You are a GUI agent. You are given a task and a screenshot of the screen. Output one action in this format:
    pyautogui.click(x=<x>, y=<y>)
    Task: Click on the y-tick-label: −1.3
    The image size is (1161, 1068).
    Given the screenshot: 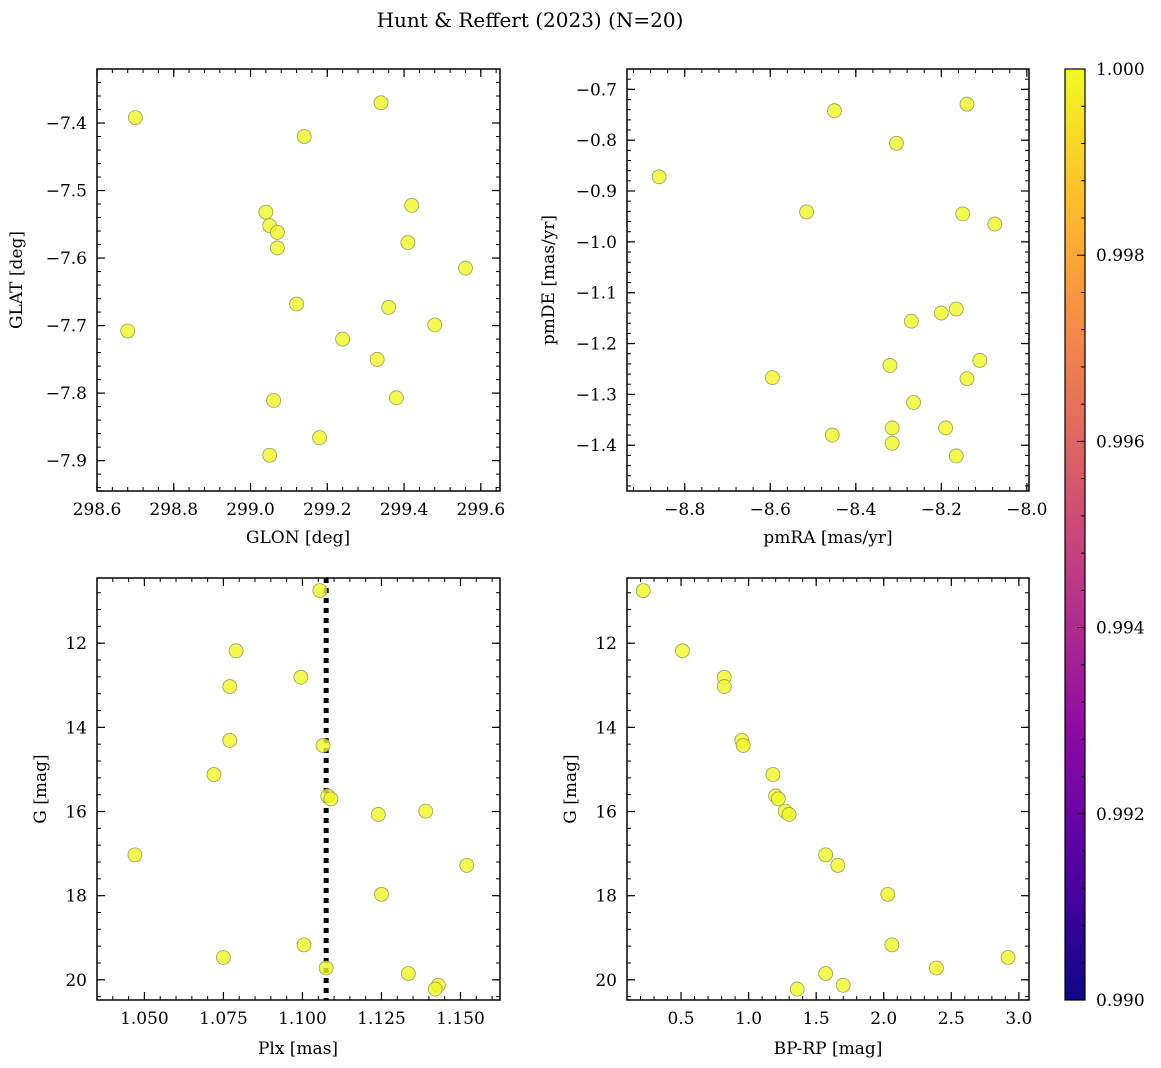 What is the action you would take?
    pyautogui.click(x=596, y=395)
    